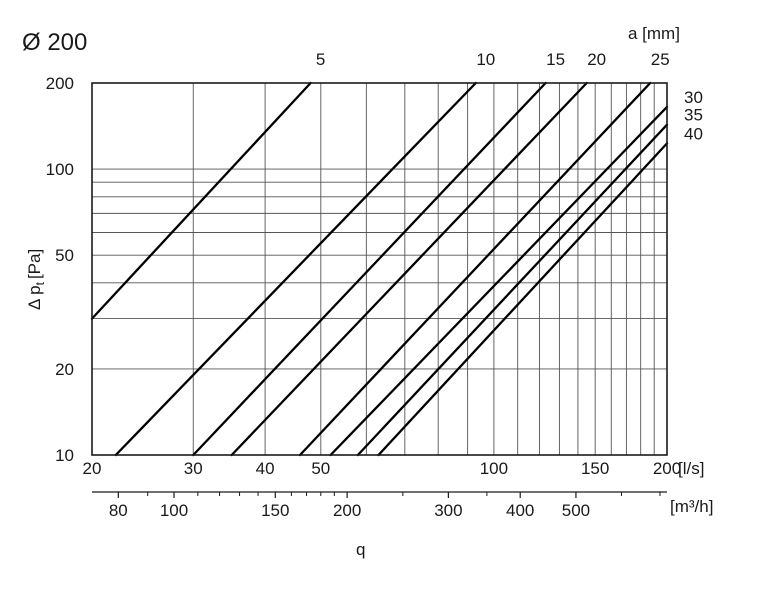  Describe the element at coordinates (654, 33) in the screenshot. I see `series-title: a [mm]` at that location.